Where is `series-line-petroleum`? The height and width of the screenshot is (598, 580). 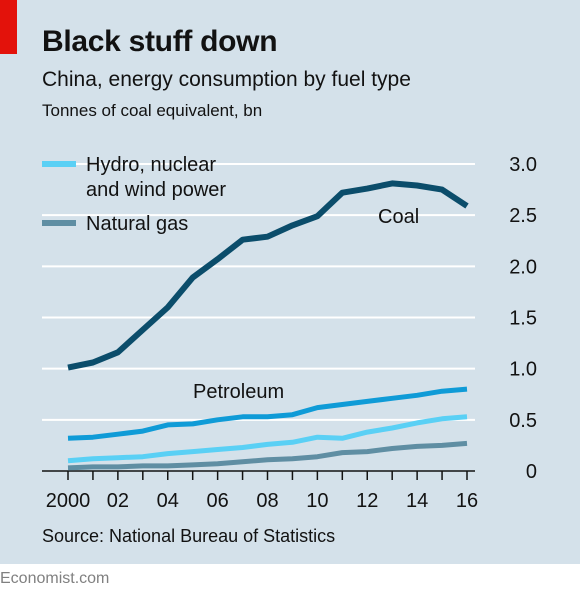 series-line-petroleum is located at coordinates (267, 413).